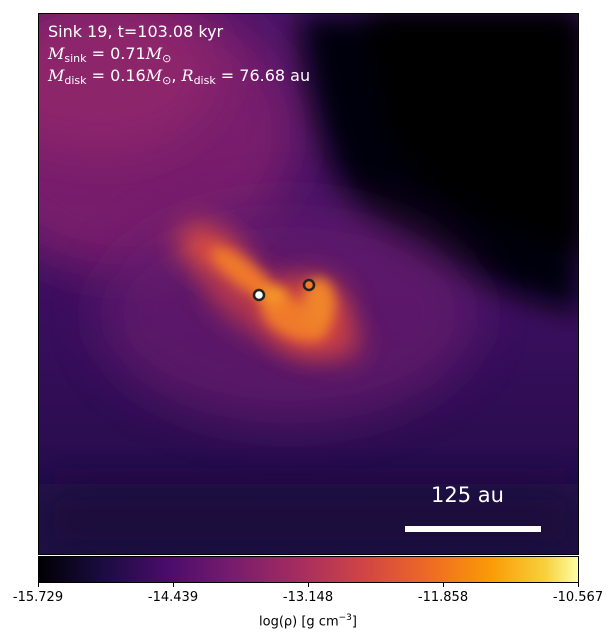  What do you see at coordinates (136, 31) in the screenshot?
I see `sink-time-label: Sink 19, t=103.08 kyr` at bounding box center [136, 31].